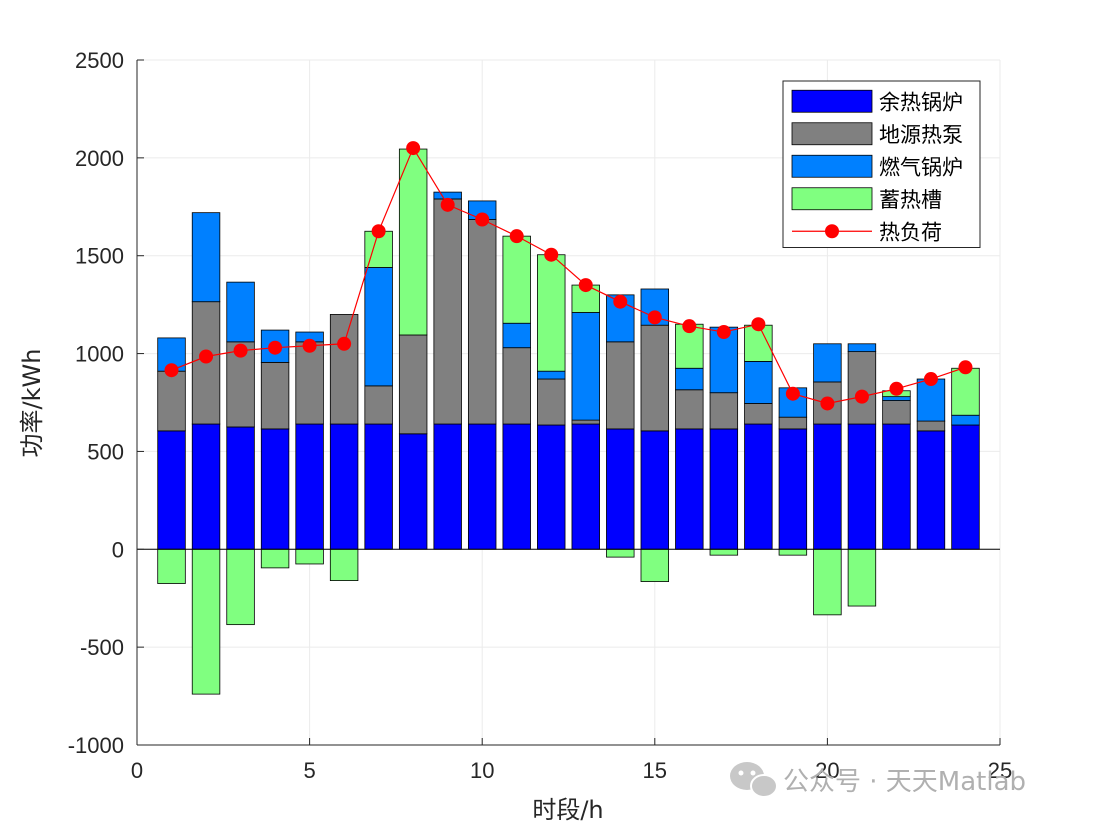 The image size is (1099, 825). What do you see at coordinates (827, 770) in the screenshot?
I see `x-tick-label: 20` at bounding box center [827, 770].